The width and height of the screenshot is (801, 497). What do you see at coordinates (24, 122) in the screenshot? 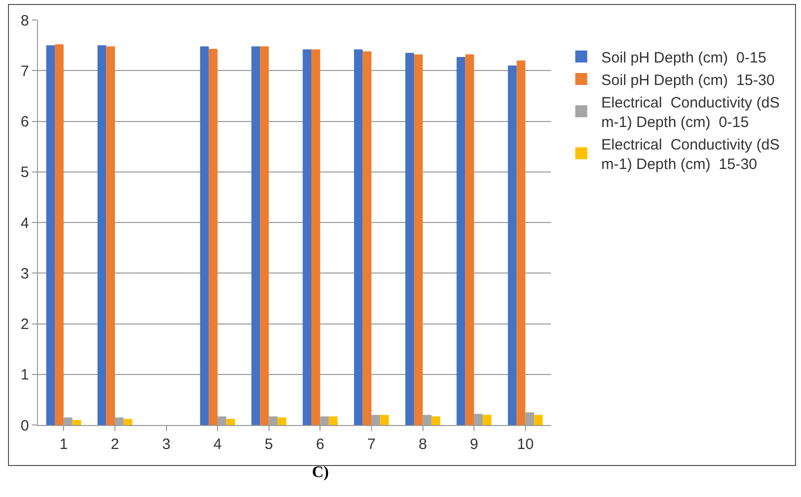
I see `y-tick-label: 6` at bounding box center [24, 122].